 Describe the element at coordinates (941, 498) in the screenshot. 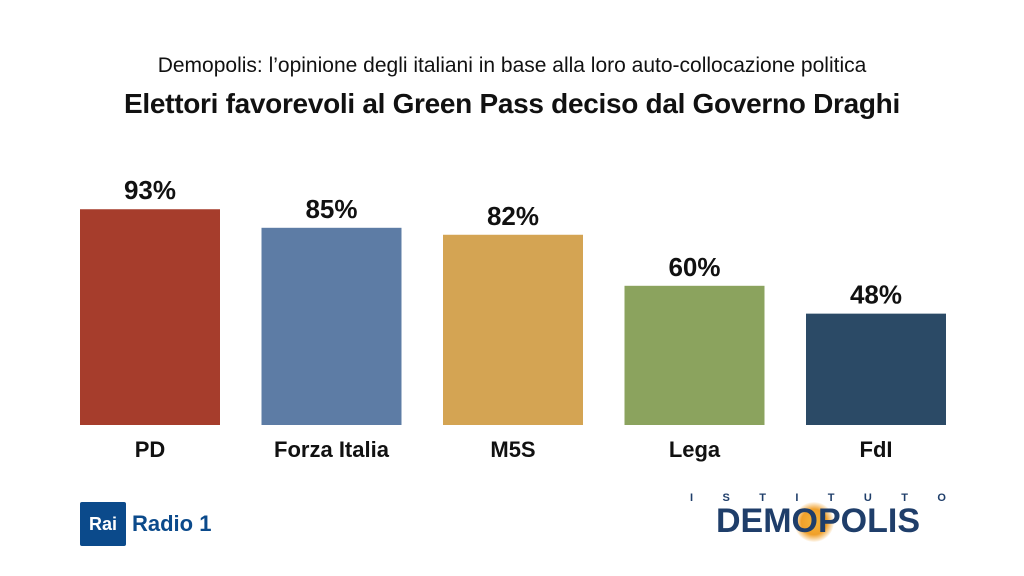

I see `demopolis-istituto-letter: O` at that location.